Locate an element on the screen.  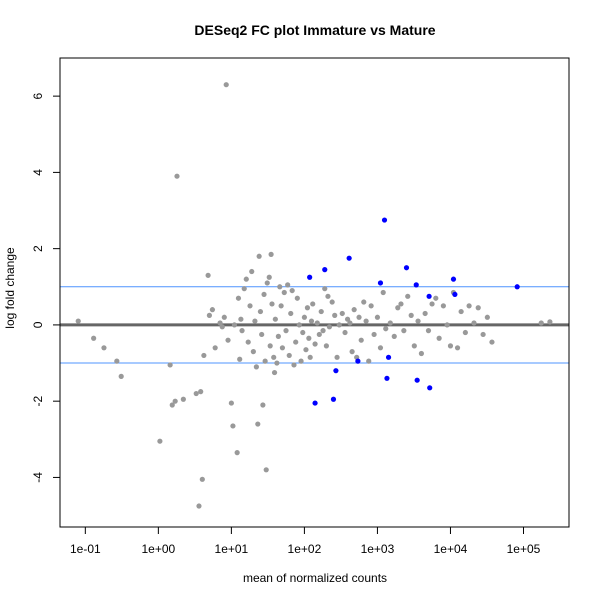
x-tick-label-6: 1e+05 is located at coordinates (524, 549).